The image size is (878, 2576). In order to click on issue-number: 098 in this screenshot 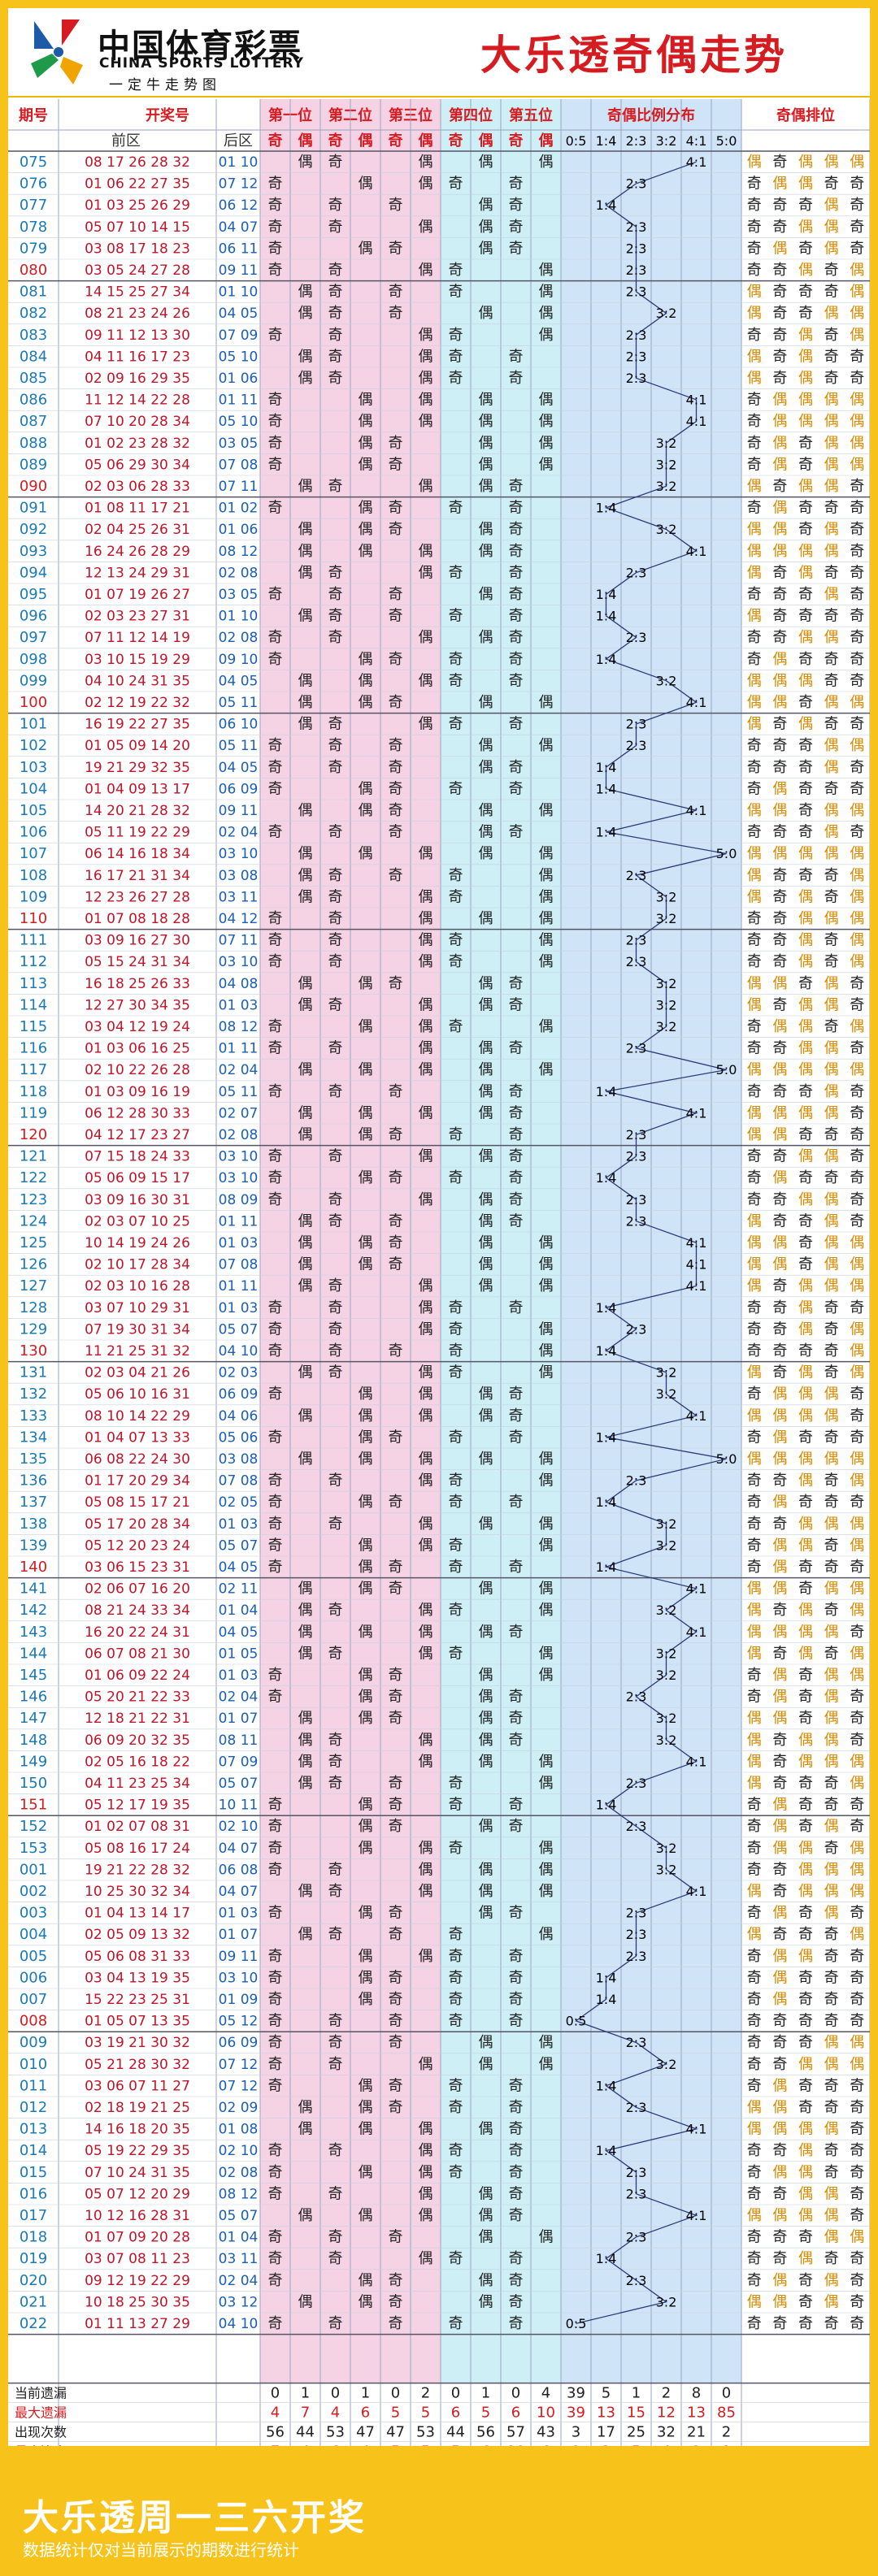, I will do `click(34, 659)`.